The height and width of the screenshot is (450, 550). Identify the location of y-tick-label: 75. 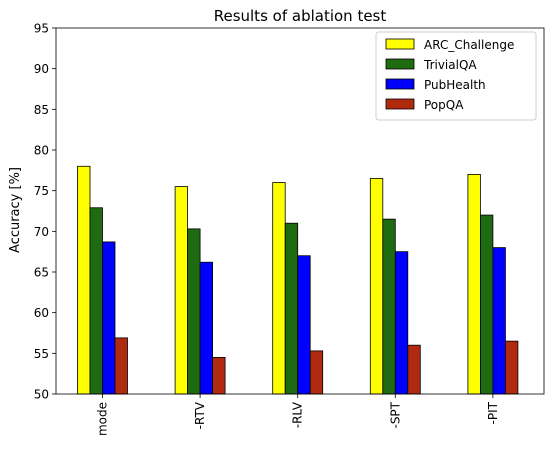
(41, 191).